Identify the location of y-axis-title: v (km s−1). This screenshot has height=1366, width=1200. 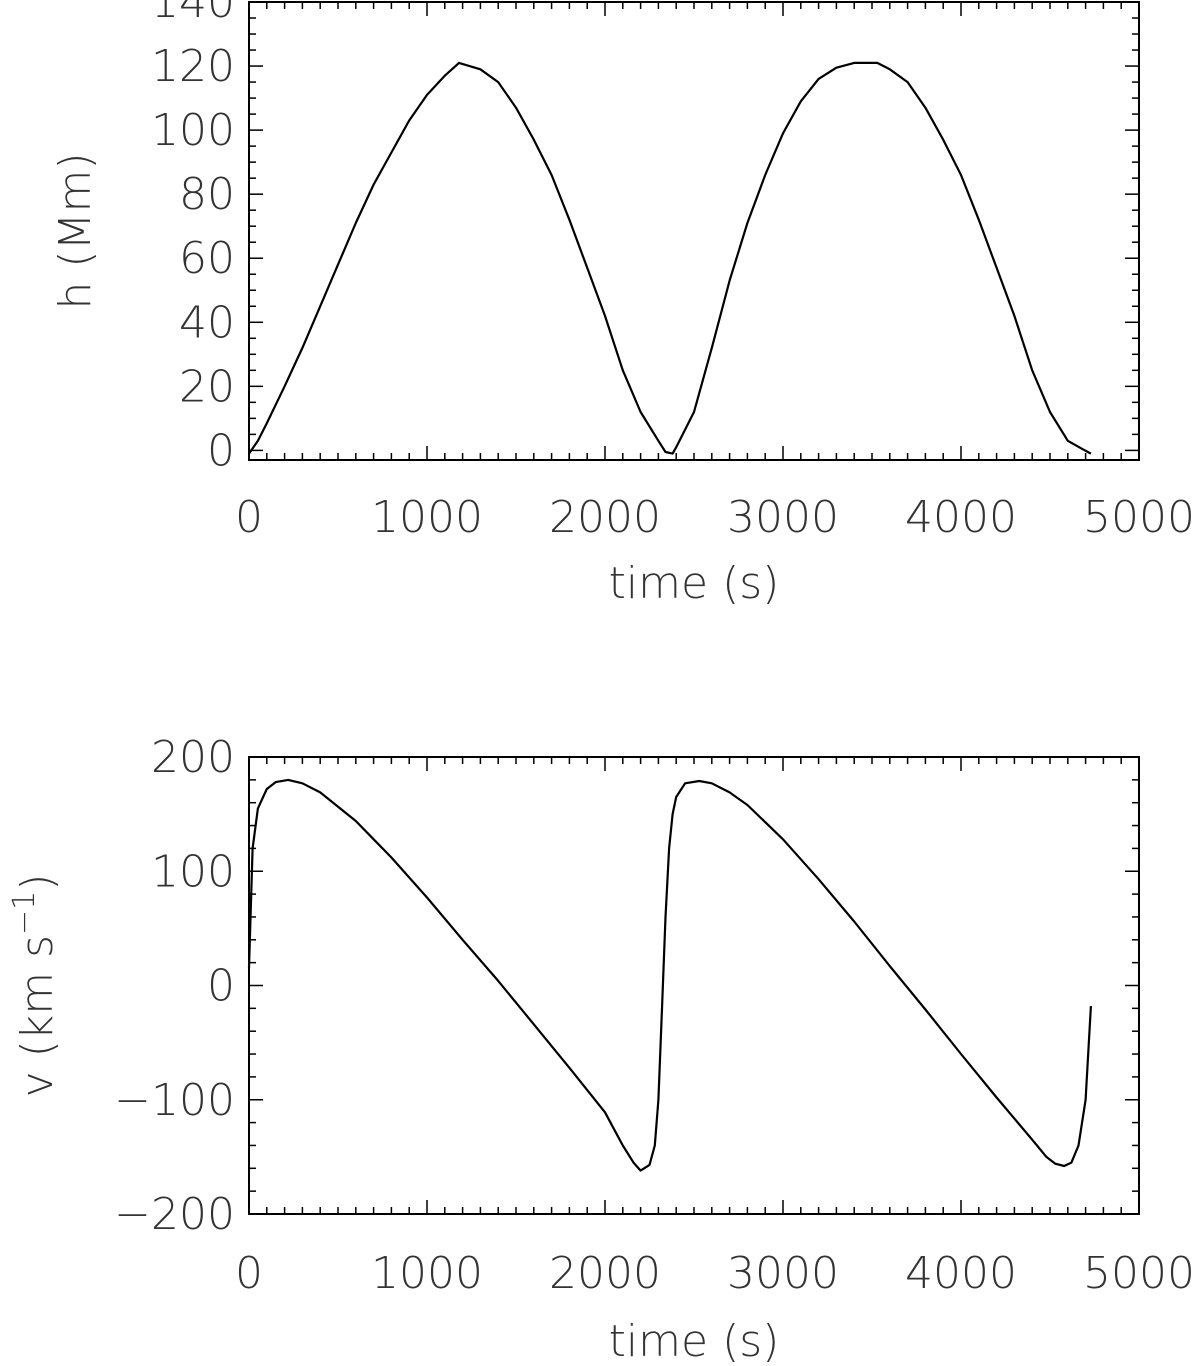
(35, 986).